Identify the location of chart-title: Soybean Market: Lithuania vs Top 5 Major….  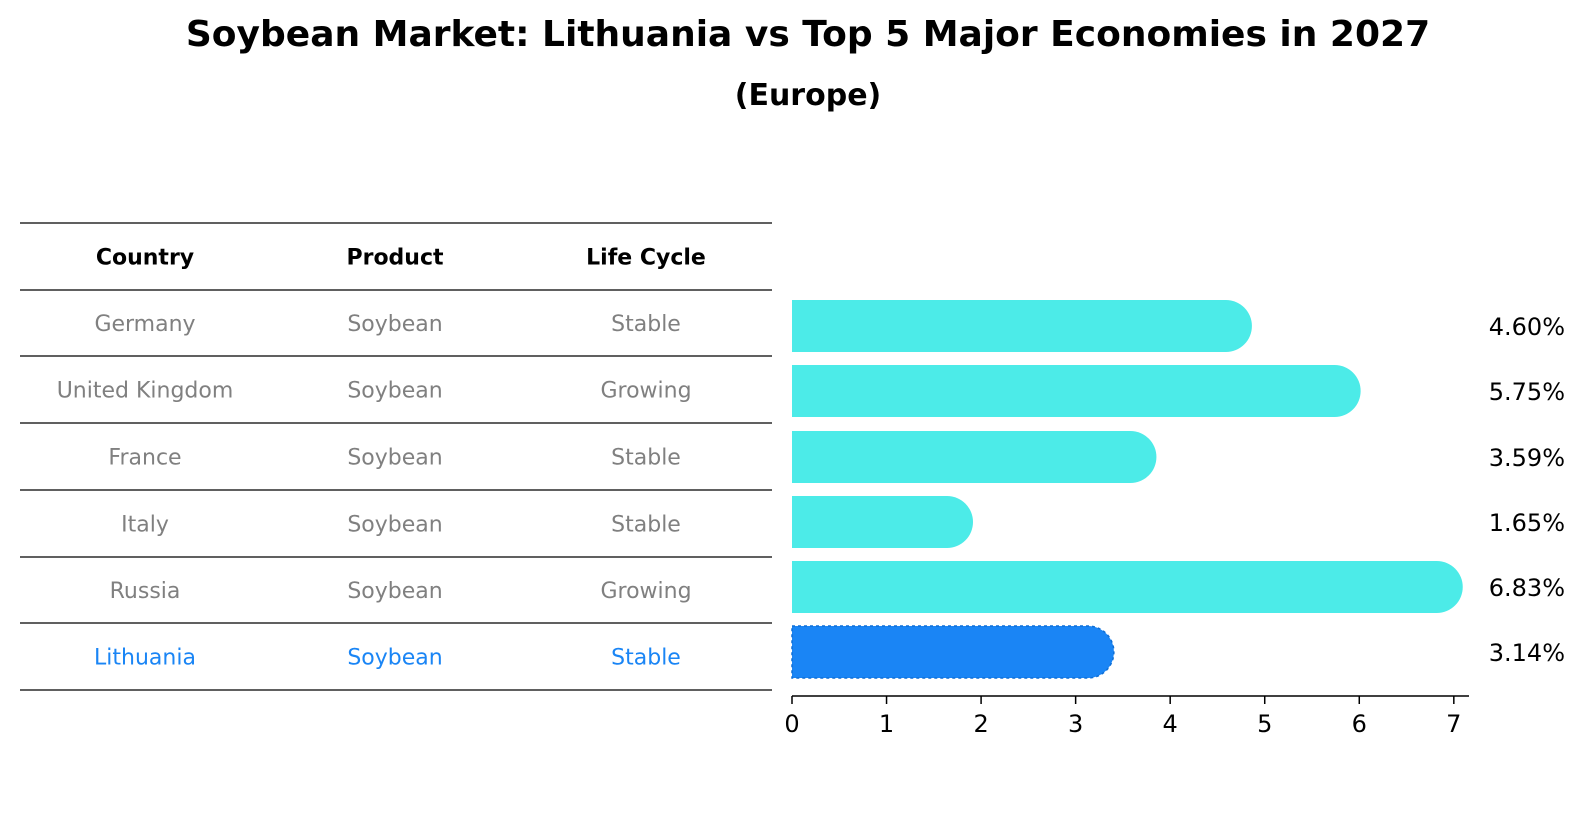
(808, 34).